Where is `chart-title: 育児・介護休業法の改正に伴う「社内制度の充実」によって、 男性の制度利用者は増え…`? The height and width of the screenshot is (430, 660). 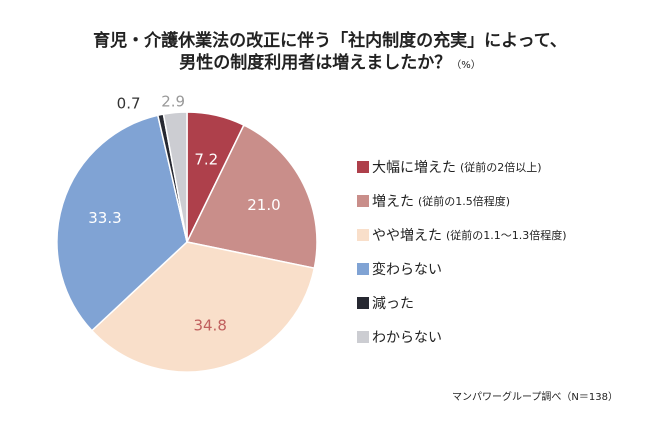
chart-title: 育児・介護休業法の改正に伴う「社内制度の充実」によって、 男性の制度利用者は増え… is located at coordinates (330, 53).